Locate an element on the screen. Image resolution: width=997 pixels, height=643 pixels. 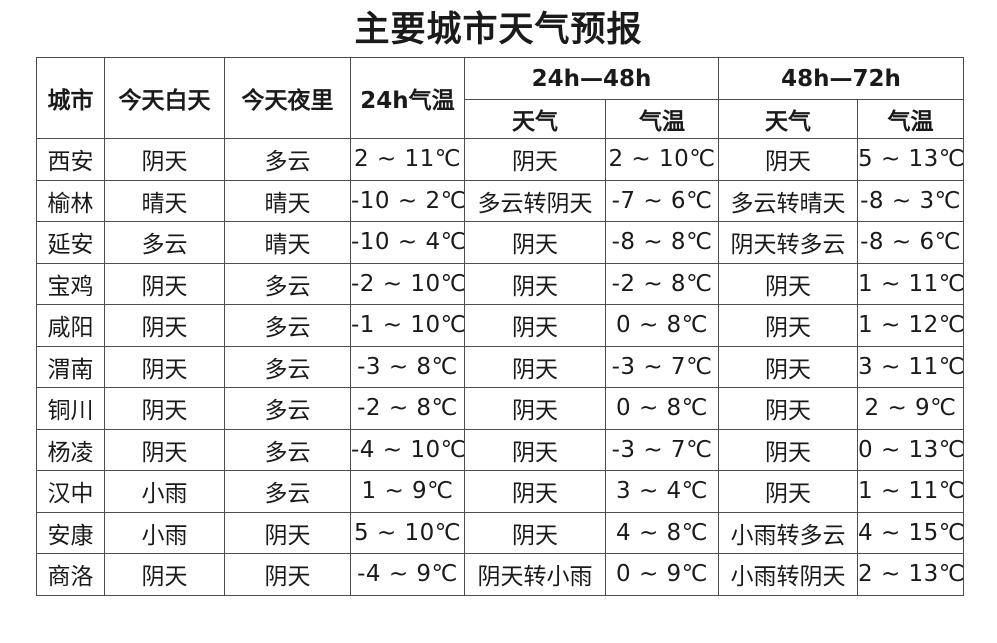
table-row: 咸阳 阴天 多云 -1 ~ 10℃ 阴天 0 ~ 8℃ 阴天 1 ~ 12℃ is located at coordinates (500, 325).